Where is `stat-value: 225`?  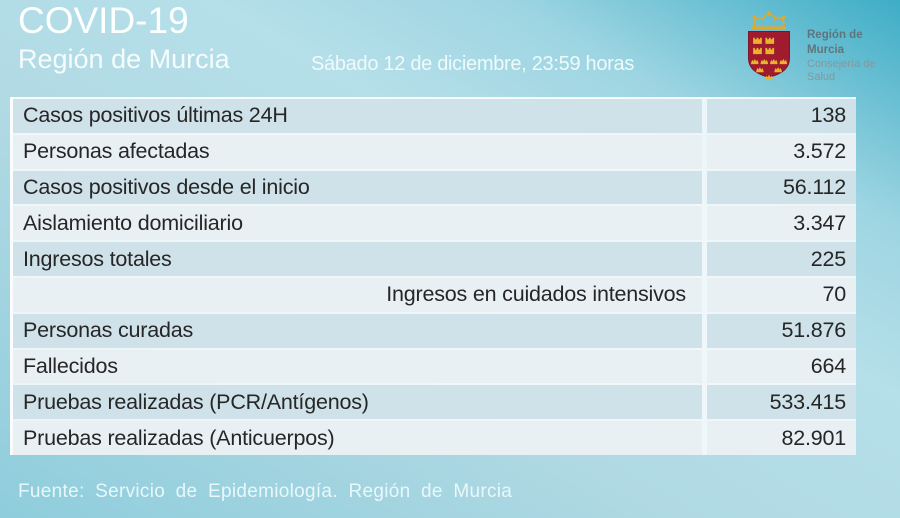 stat-value: 225 is located at coordinates (781, 259).